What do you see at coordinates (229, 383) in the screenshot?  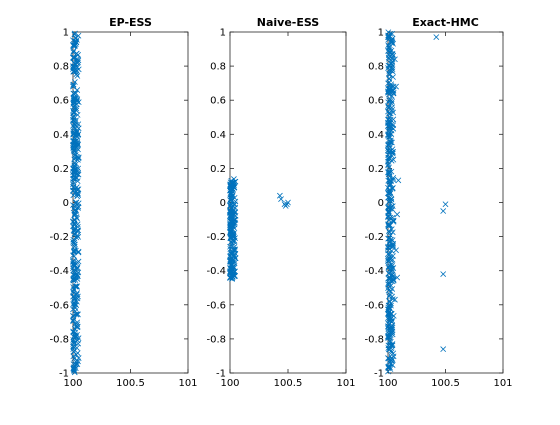 I see `x-tick-label: 100` at bounding box center [229, 383].